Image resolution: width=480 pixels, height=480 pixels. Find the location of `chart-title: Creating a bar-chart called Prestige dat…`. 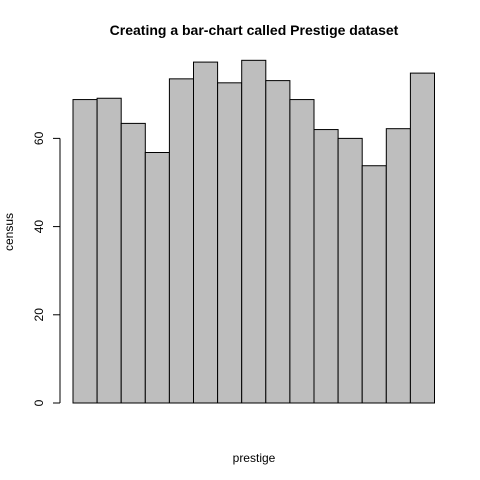

chart-title: Creating a bar-chart called Prestige dat… is located at coordinates (254, 30).